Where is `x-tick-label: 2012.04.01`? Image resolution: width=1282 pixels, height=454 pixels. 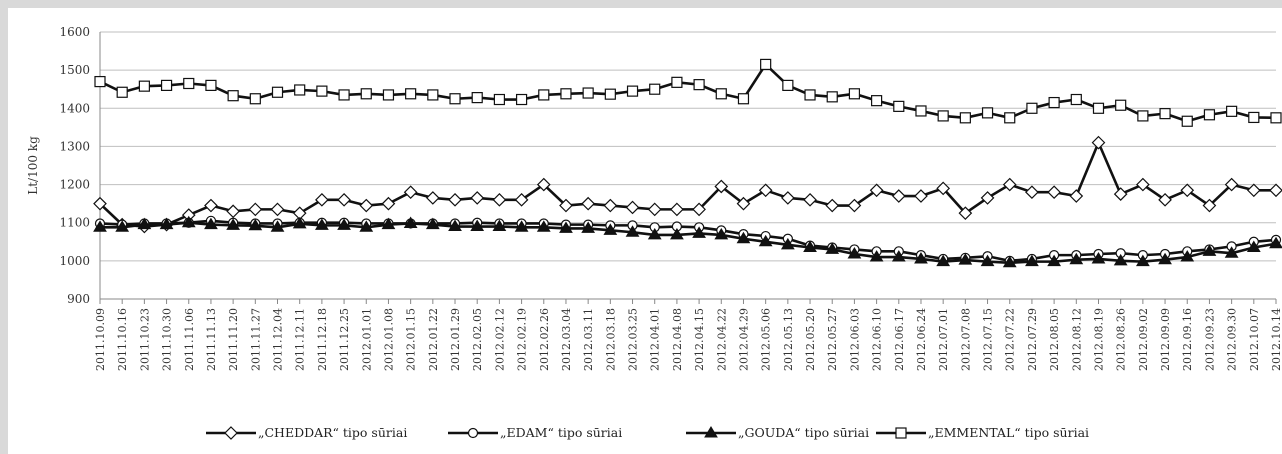 x-tick-label: 2012.04.01 is located at coordinates (655, 339).